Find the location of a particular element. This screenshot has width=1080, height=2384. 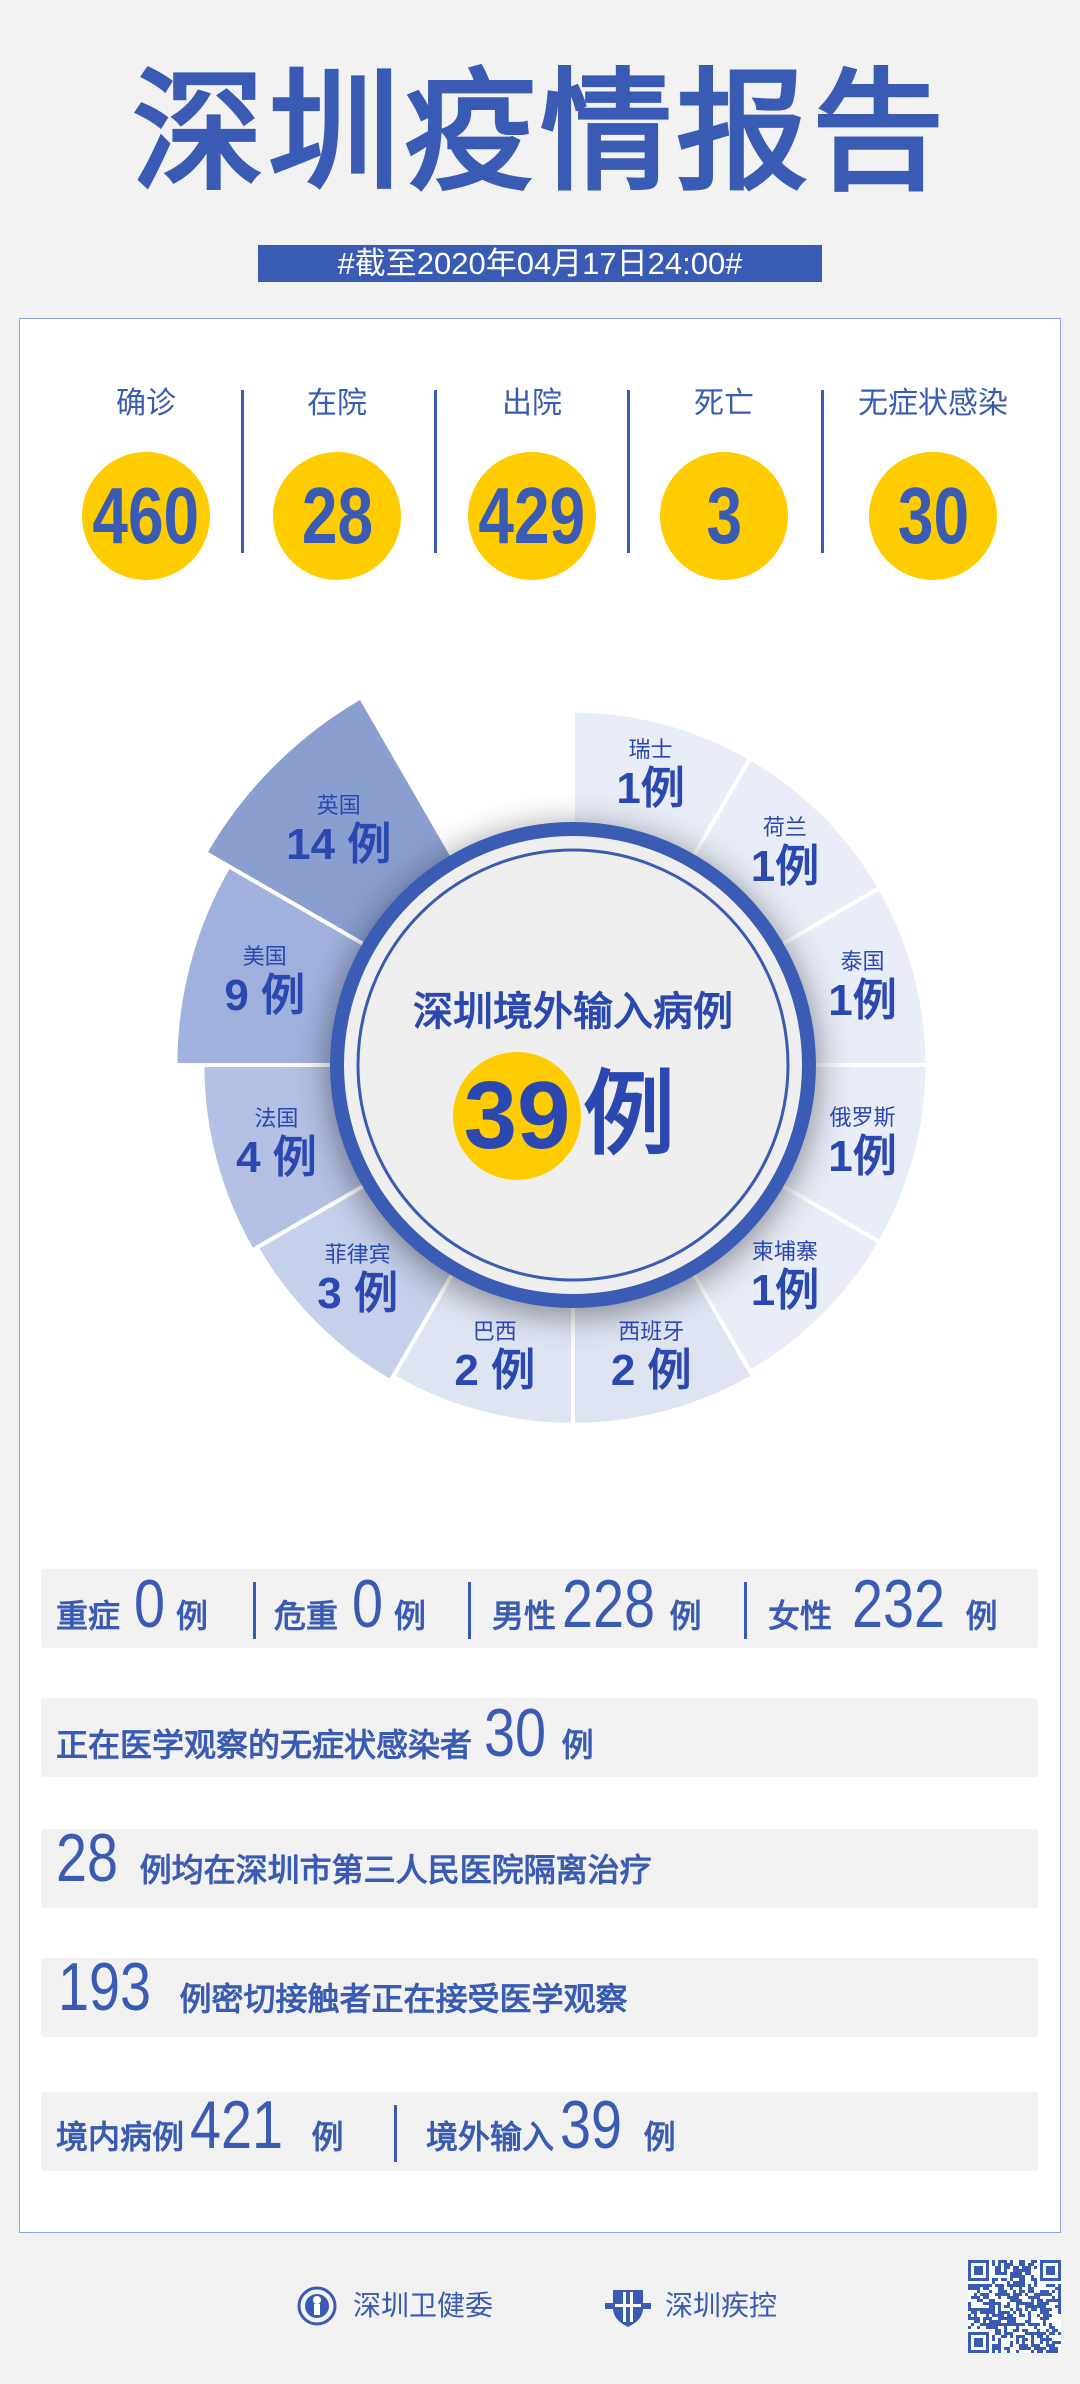

text: 例均在深圳市第三人民医院隔离治疗 is located at coordinates (395, 1870).